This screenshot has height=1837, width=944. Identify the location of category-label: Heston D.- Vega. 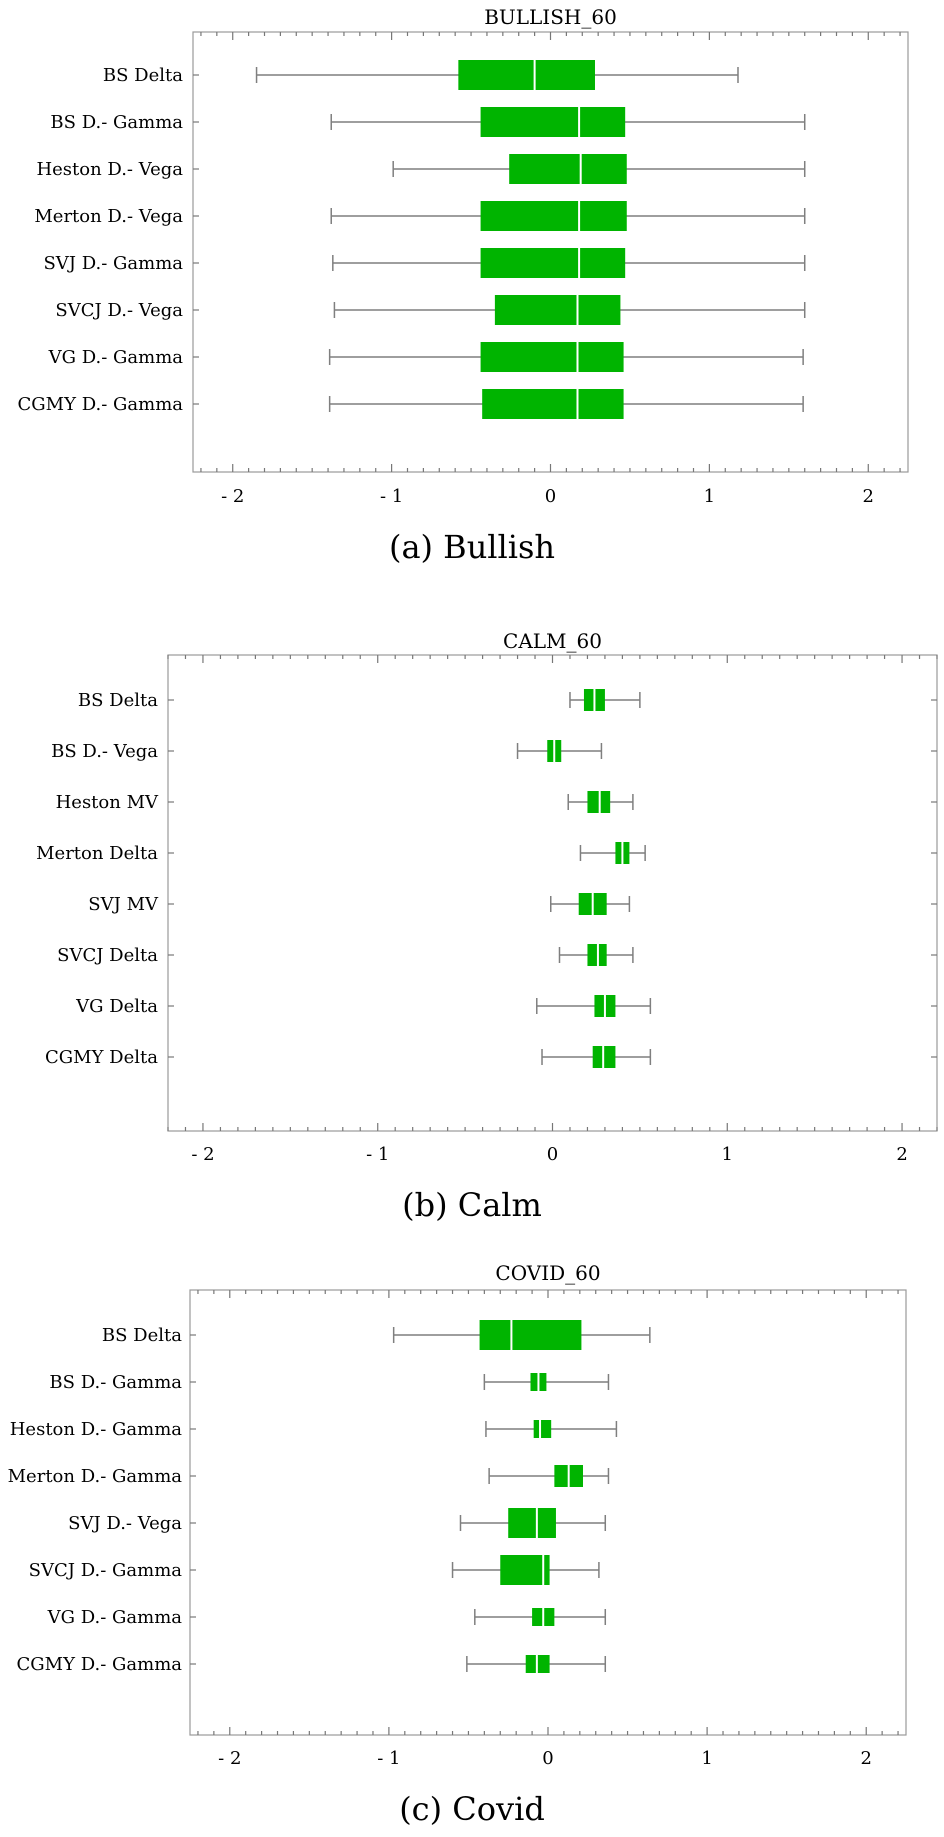
(109, 169).